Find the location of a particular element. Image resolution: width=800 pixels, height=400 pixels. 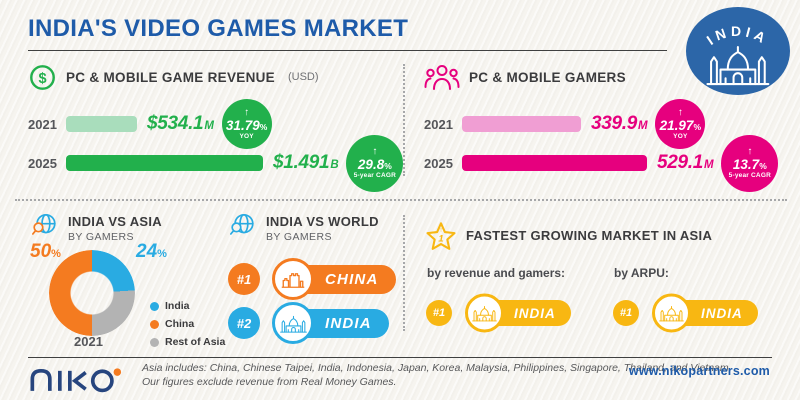

page-title: INDIA'S VIDEO GAMES MARKET is located at coordinates (218, 28).